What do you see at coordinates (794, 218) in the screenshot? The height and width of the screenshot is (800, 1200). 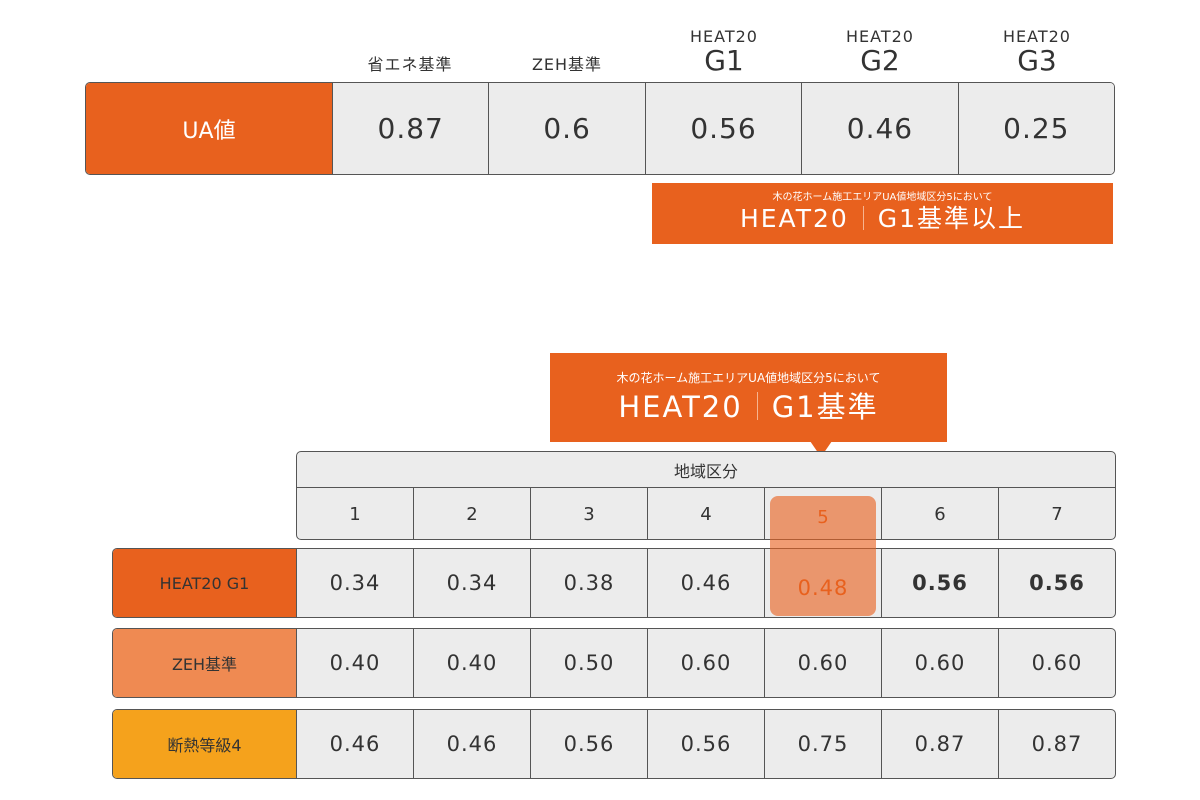 I see `callout-top-heat20: HEAT20` at bounding box center [794, 218].